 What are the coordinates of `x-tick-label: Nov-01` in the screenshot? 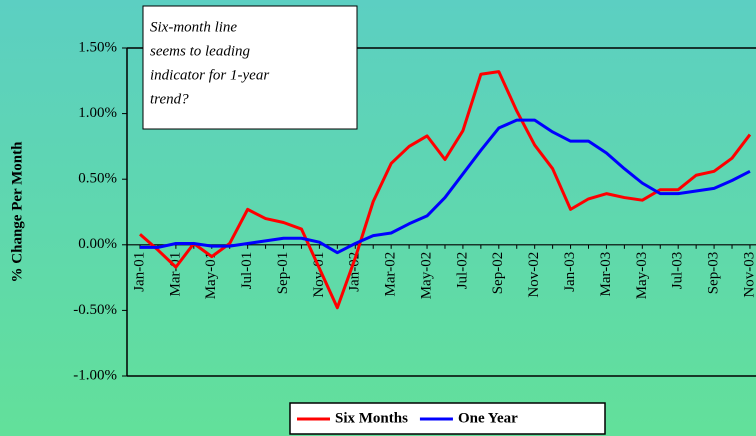 It's located at (319, 275).